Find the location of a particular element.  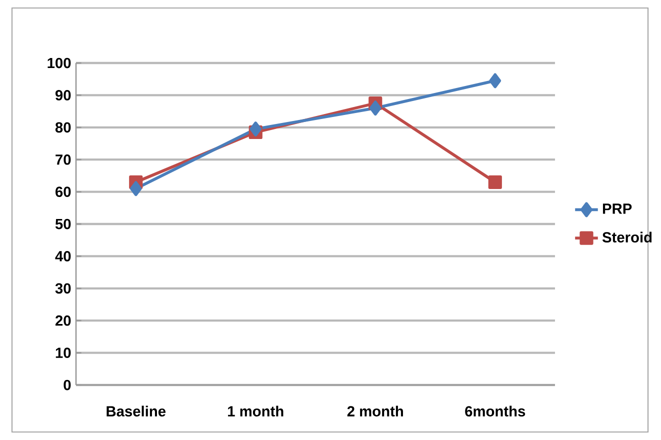

y-tick-label: 60 is located at coordinates (63, 191).